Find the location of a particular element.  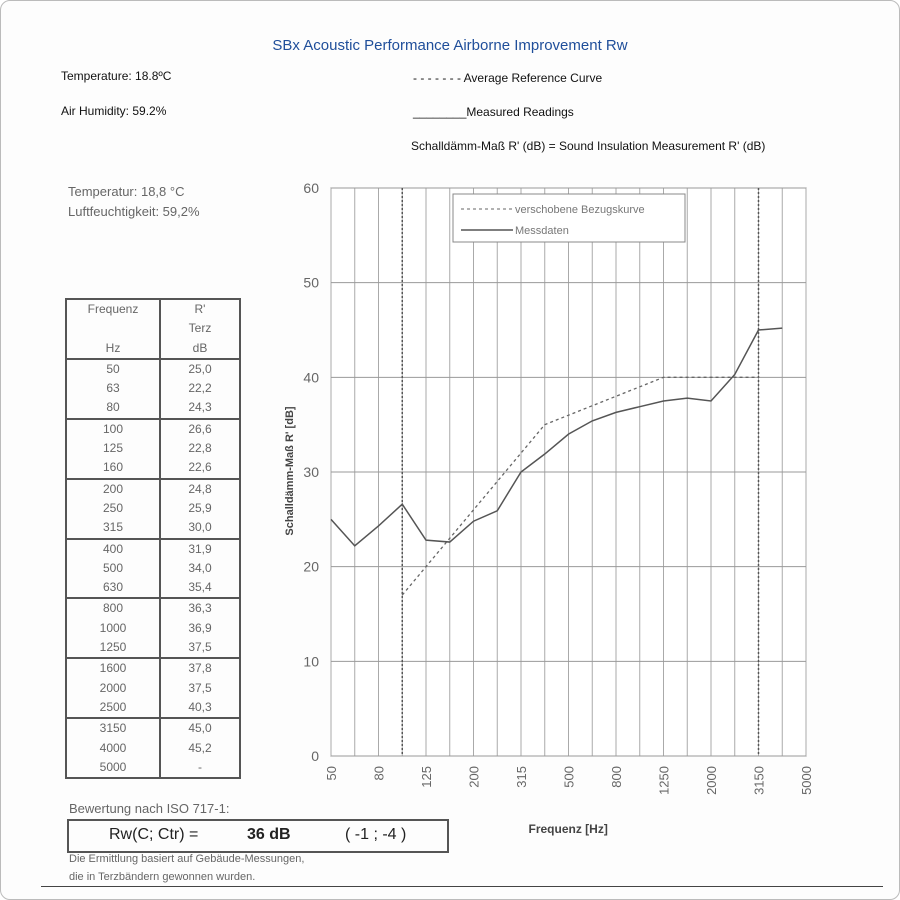

x-tick-label: 3150 is located at coordinates (759, 780).